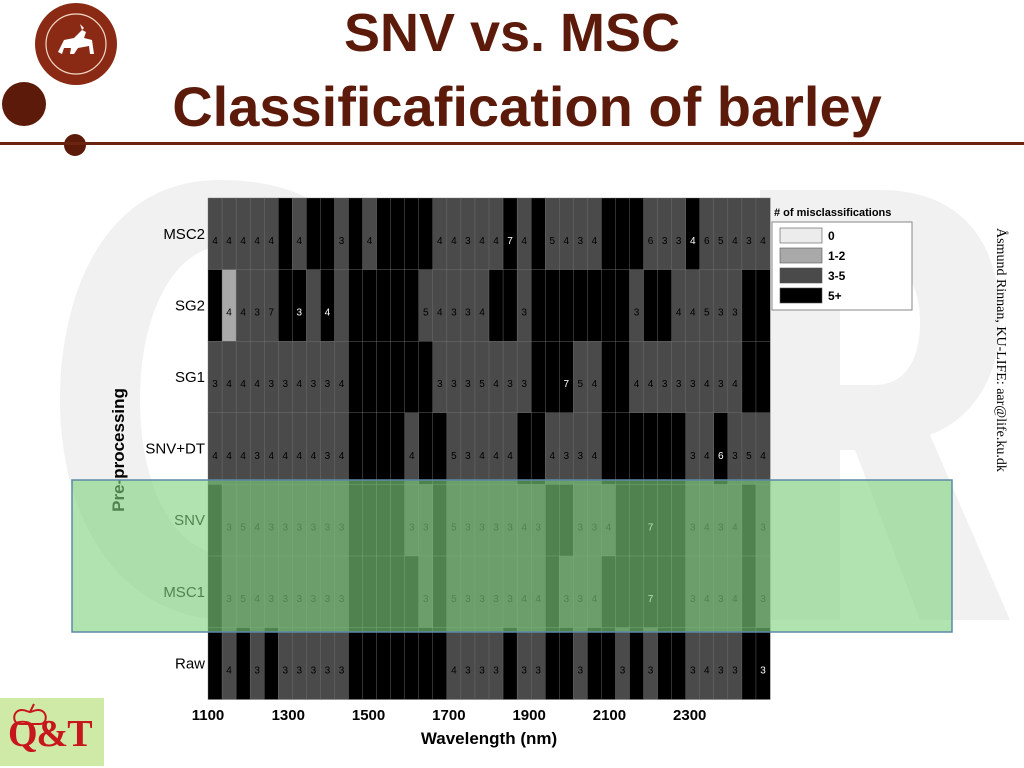 The height and width of the screenshot is (768, 1024). Describe the element at coordinates (812, 265) in the screenshot. I see `legend-items: 0 1-2 3-5 5+` at that location.